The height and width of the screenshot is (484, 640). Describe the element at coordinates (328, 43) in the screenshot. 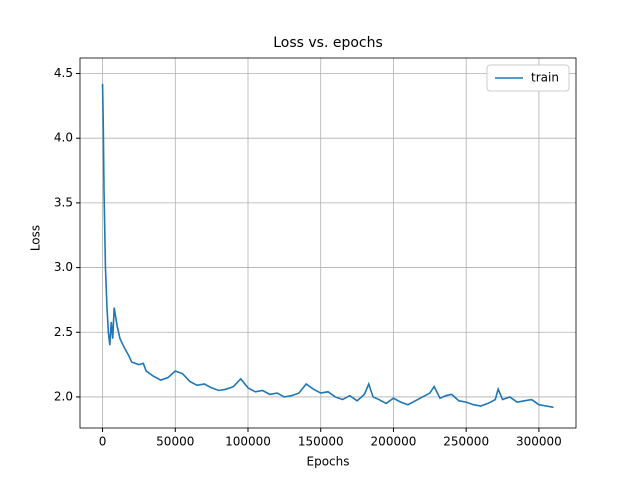

I see `chart-title: Loss vs. epochs` at that location.